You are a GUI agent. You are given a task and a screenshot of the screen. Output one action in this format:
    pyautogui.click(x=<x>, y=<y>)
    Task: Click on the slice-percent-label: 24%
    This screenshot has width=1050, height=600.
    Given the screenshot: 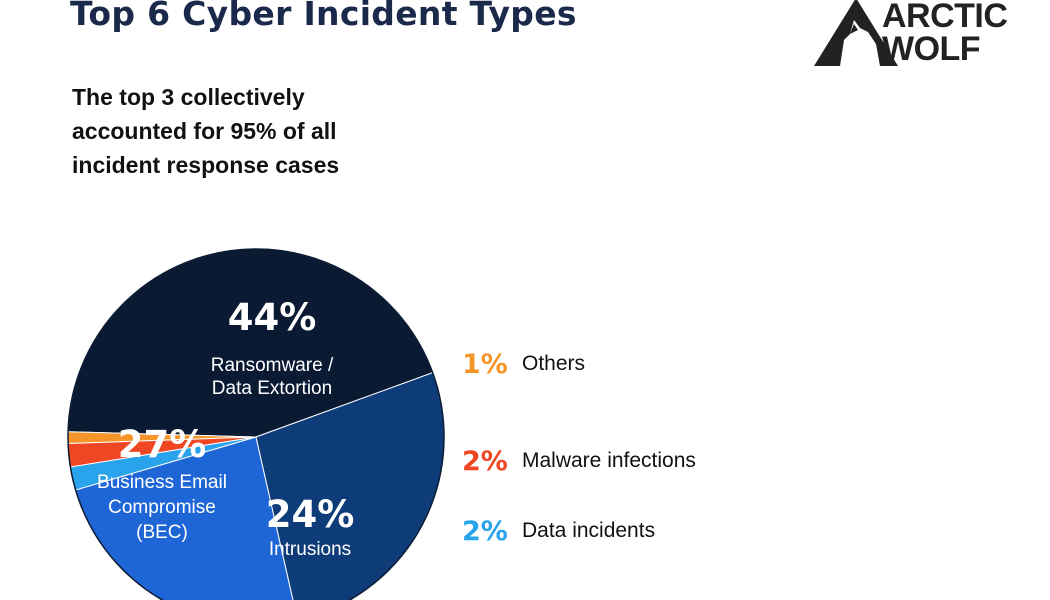 What is the action you would take?
    pyautogui.click(x=310, y=514)
    